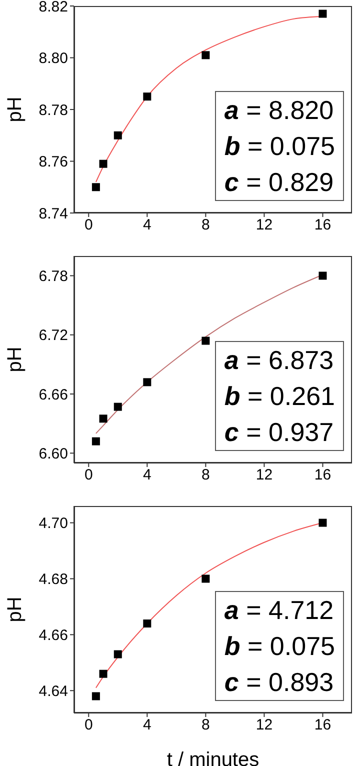  I want to click on x-axis-title: t / minutes, so click(213, 757).